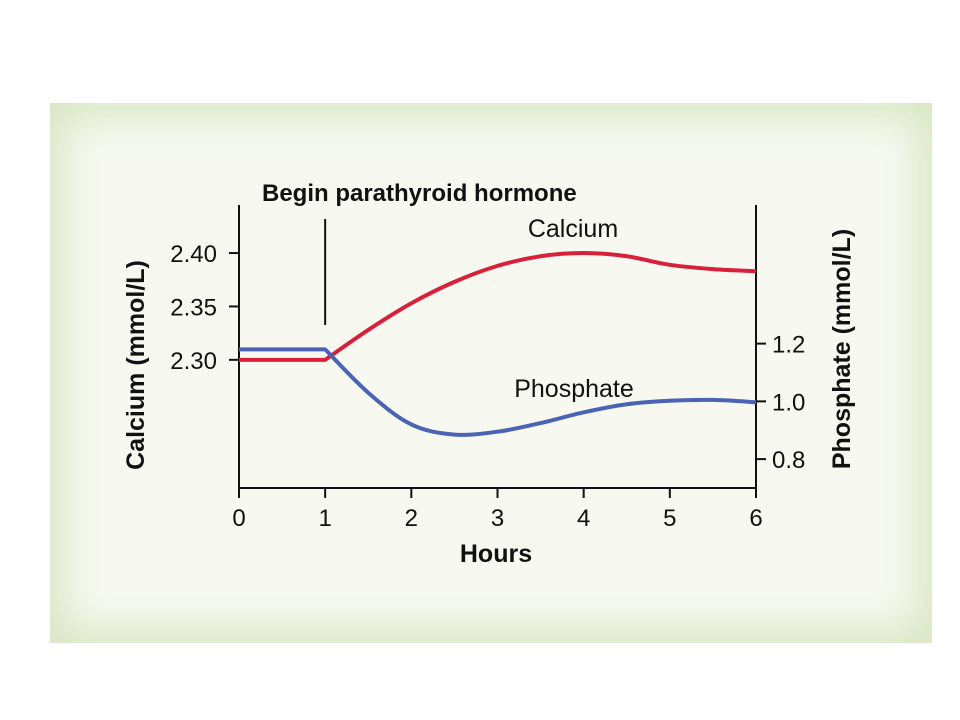  Describe the element at coordinates (193, 254) in the screenshot. I see `y-left-tick-label: 2.40` at that location.